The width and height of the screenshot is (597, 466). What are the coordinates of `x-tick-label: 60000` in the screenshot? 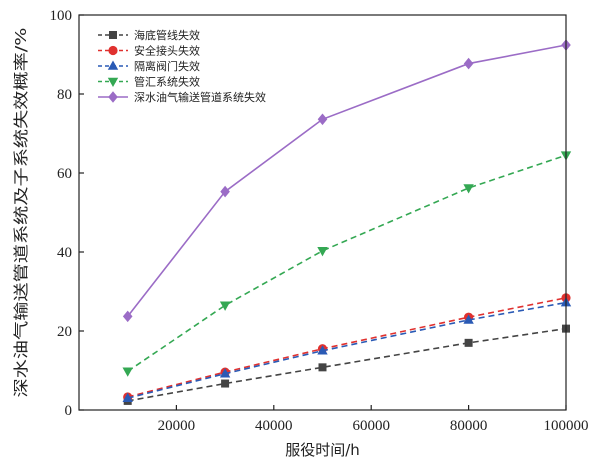 It's located at (371, 426).